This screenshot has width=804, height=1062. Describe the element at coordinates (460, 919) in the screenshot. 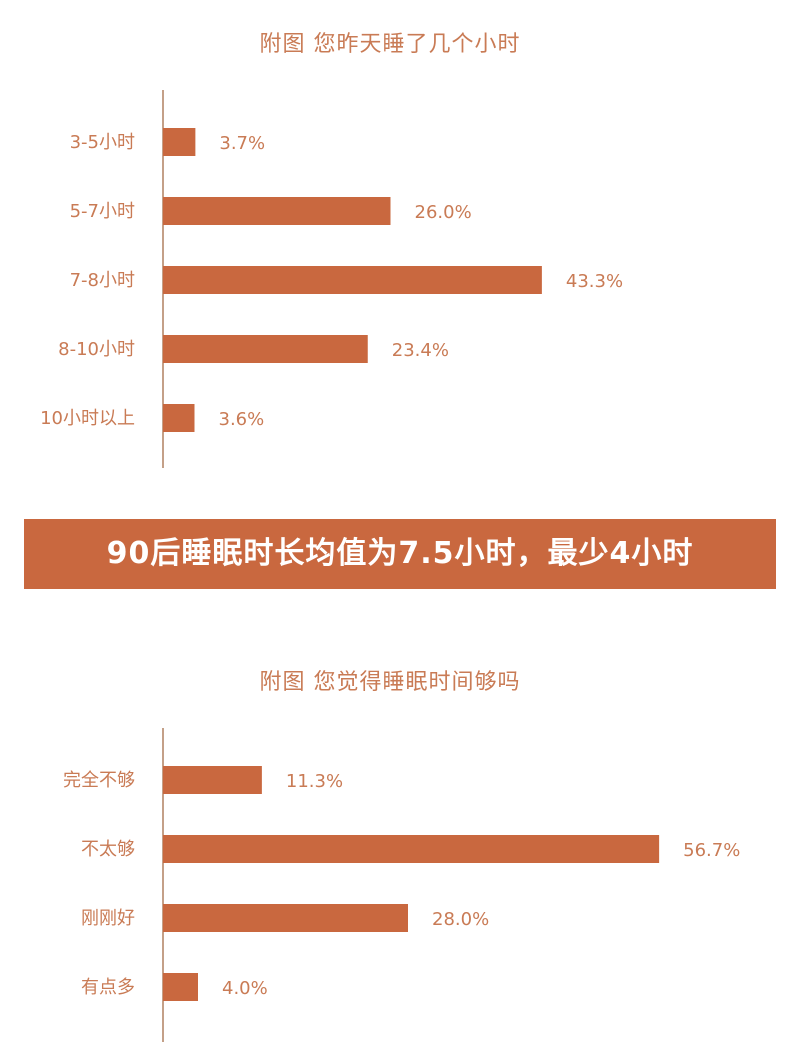

I see `chart2-value-label-2: 28.0%` at that location.